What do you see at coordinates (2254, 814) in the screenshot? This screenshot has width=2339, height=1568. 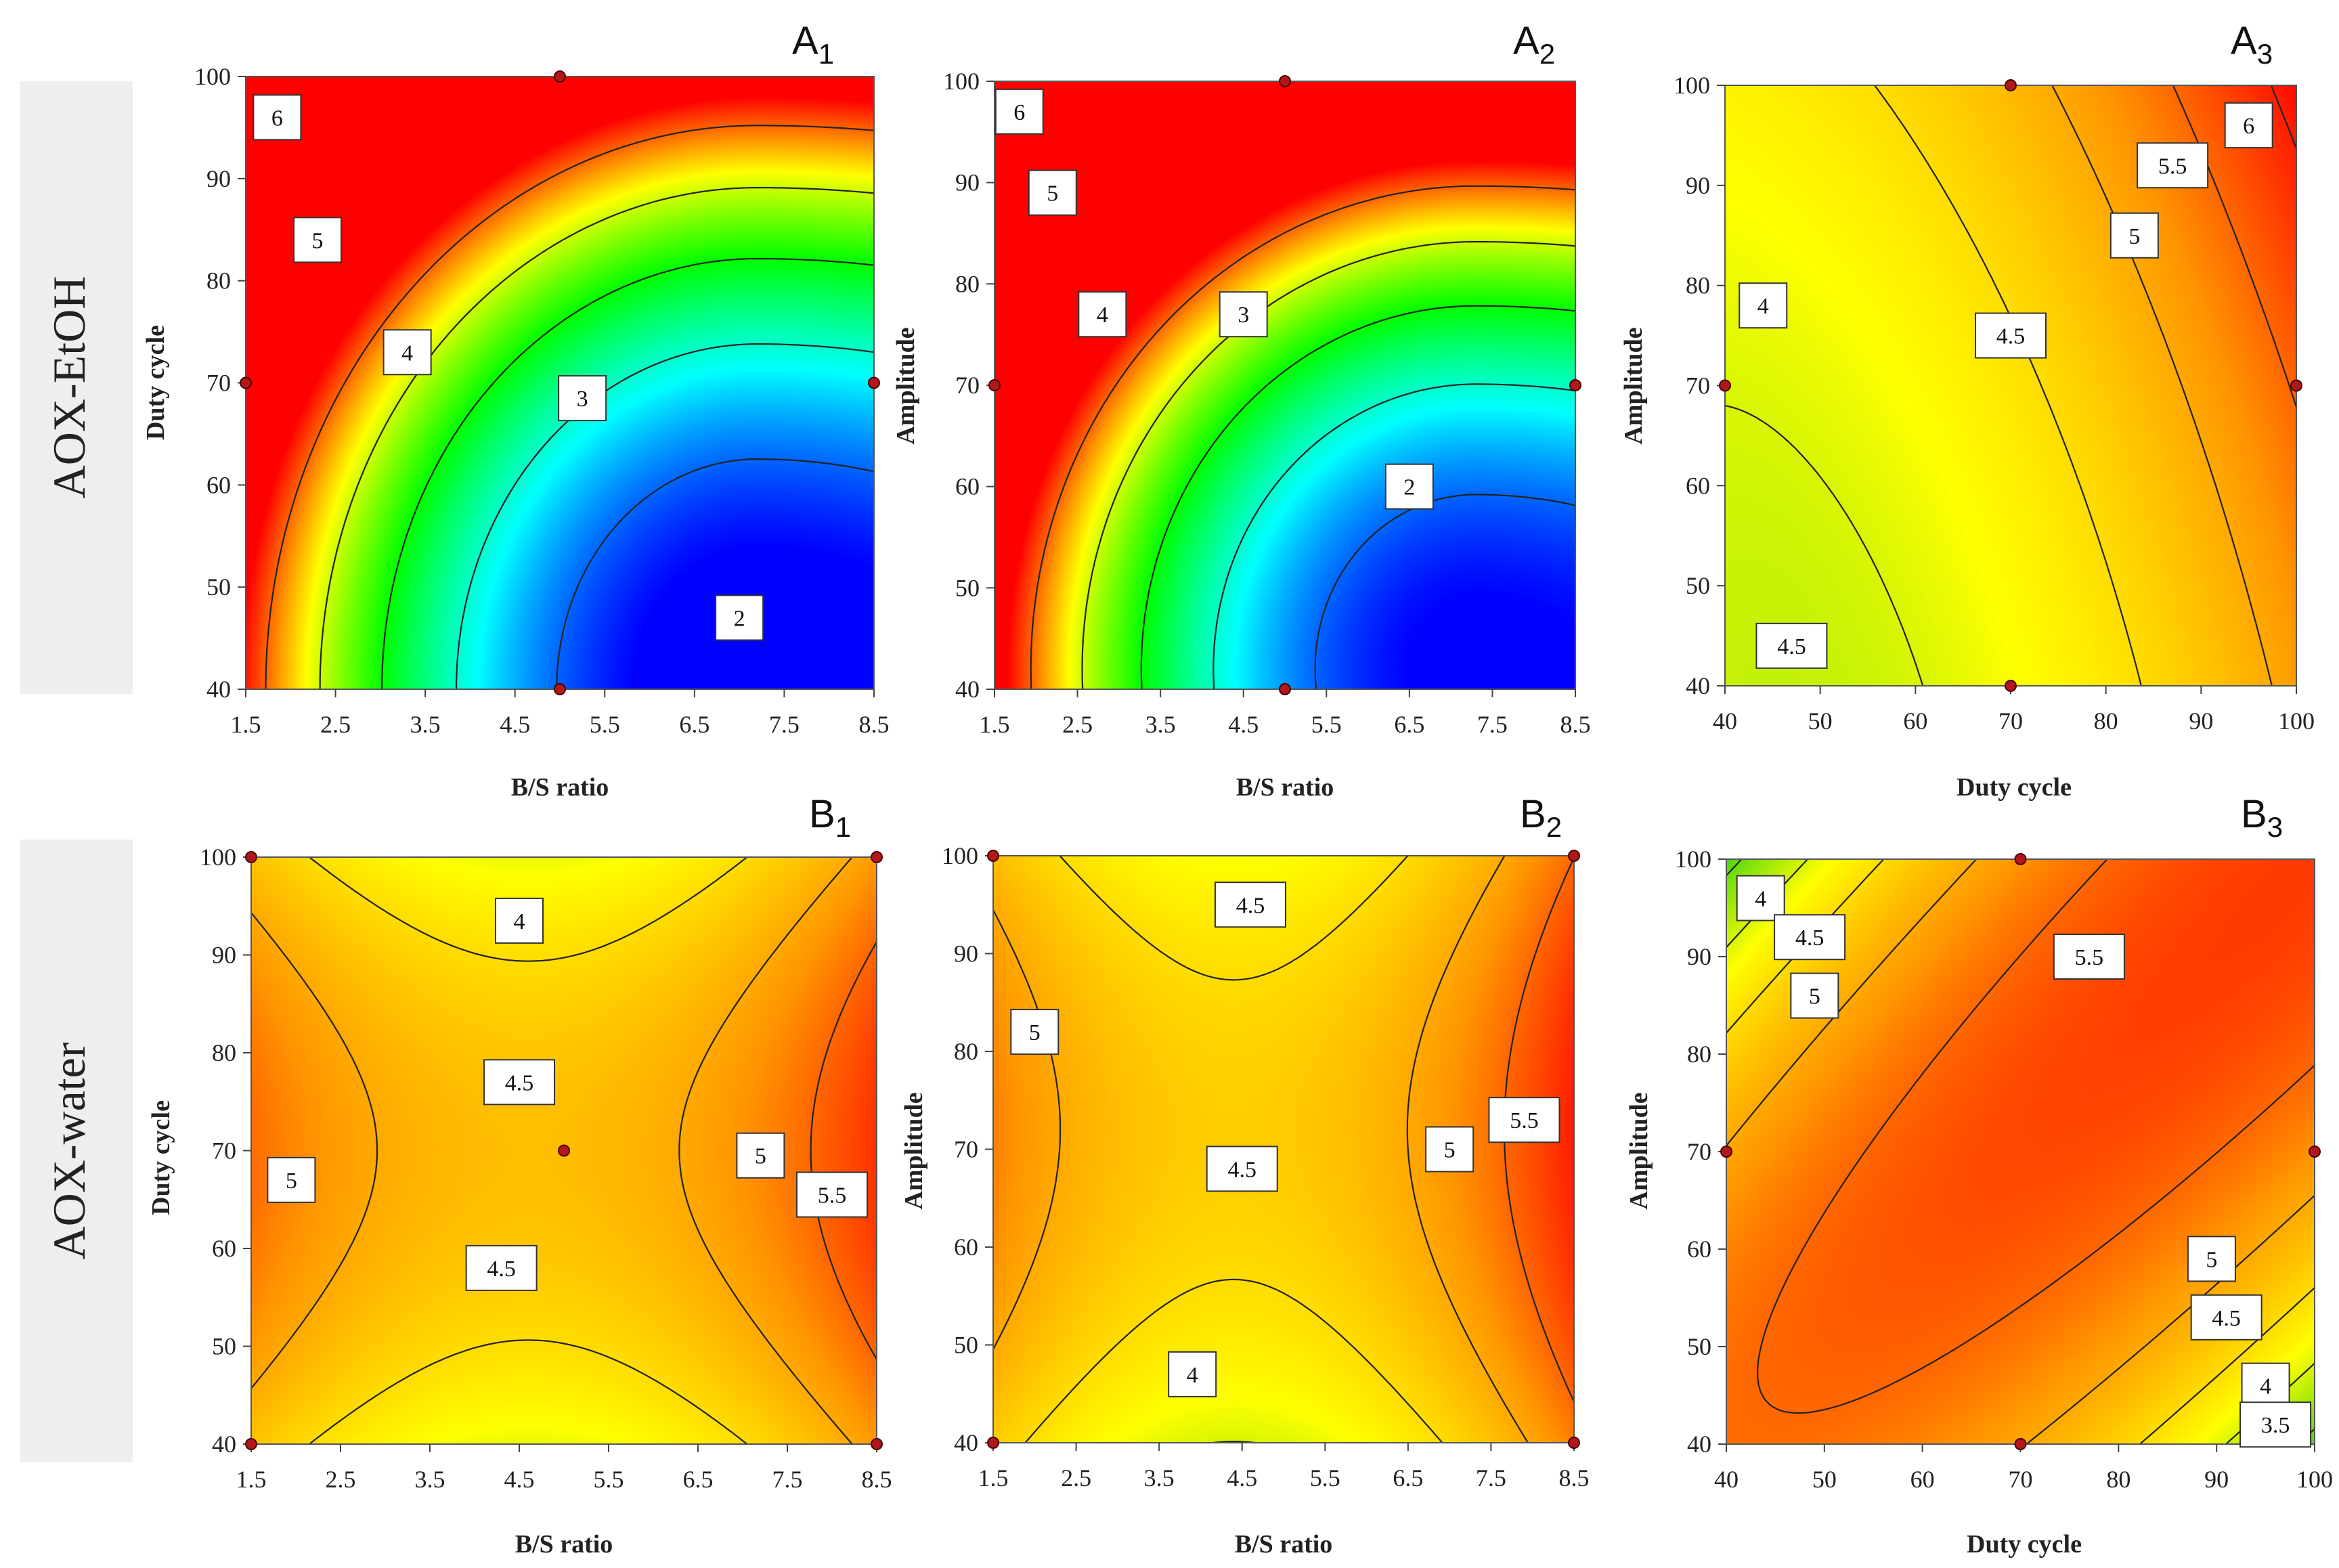 I see `panel-title-letter: B` at bounding box center [2254, 814].